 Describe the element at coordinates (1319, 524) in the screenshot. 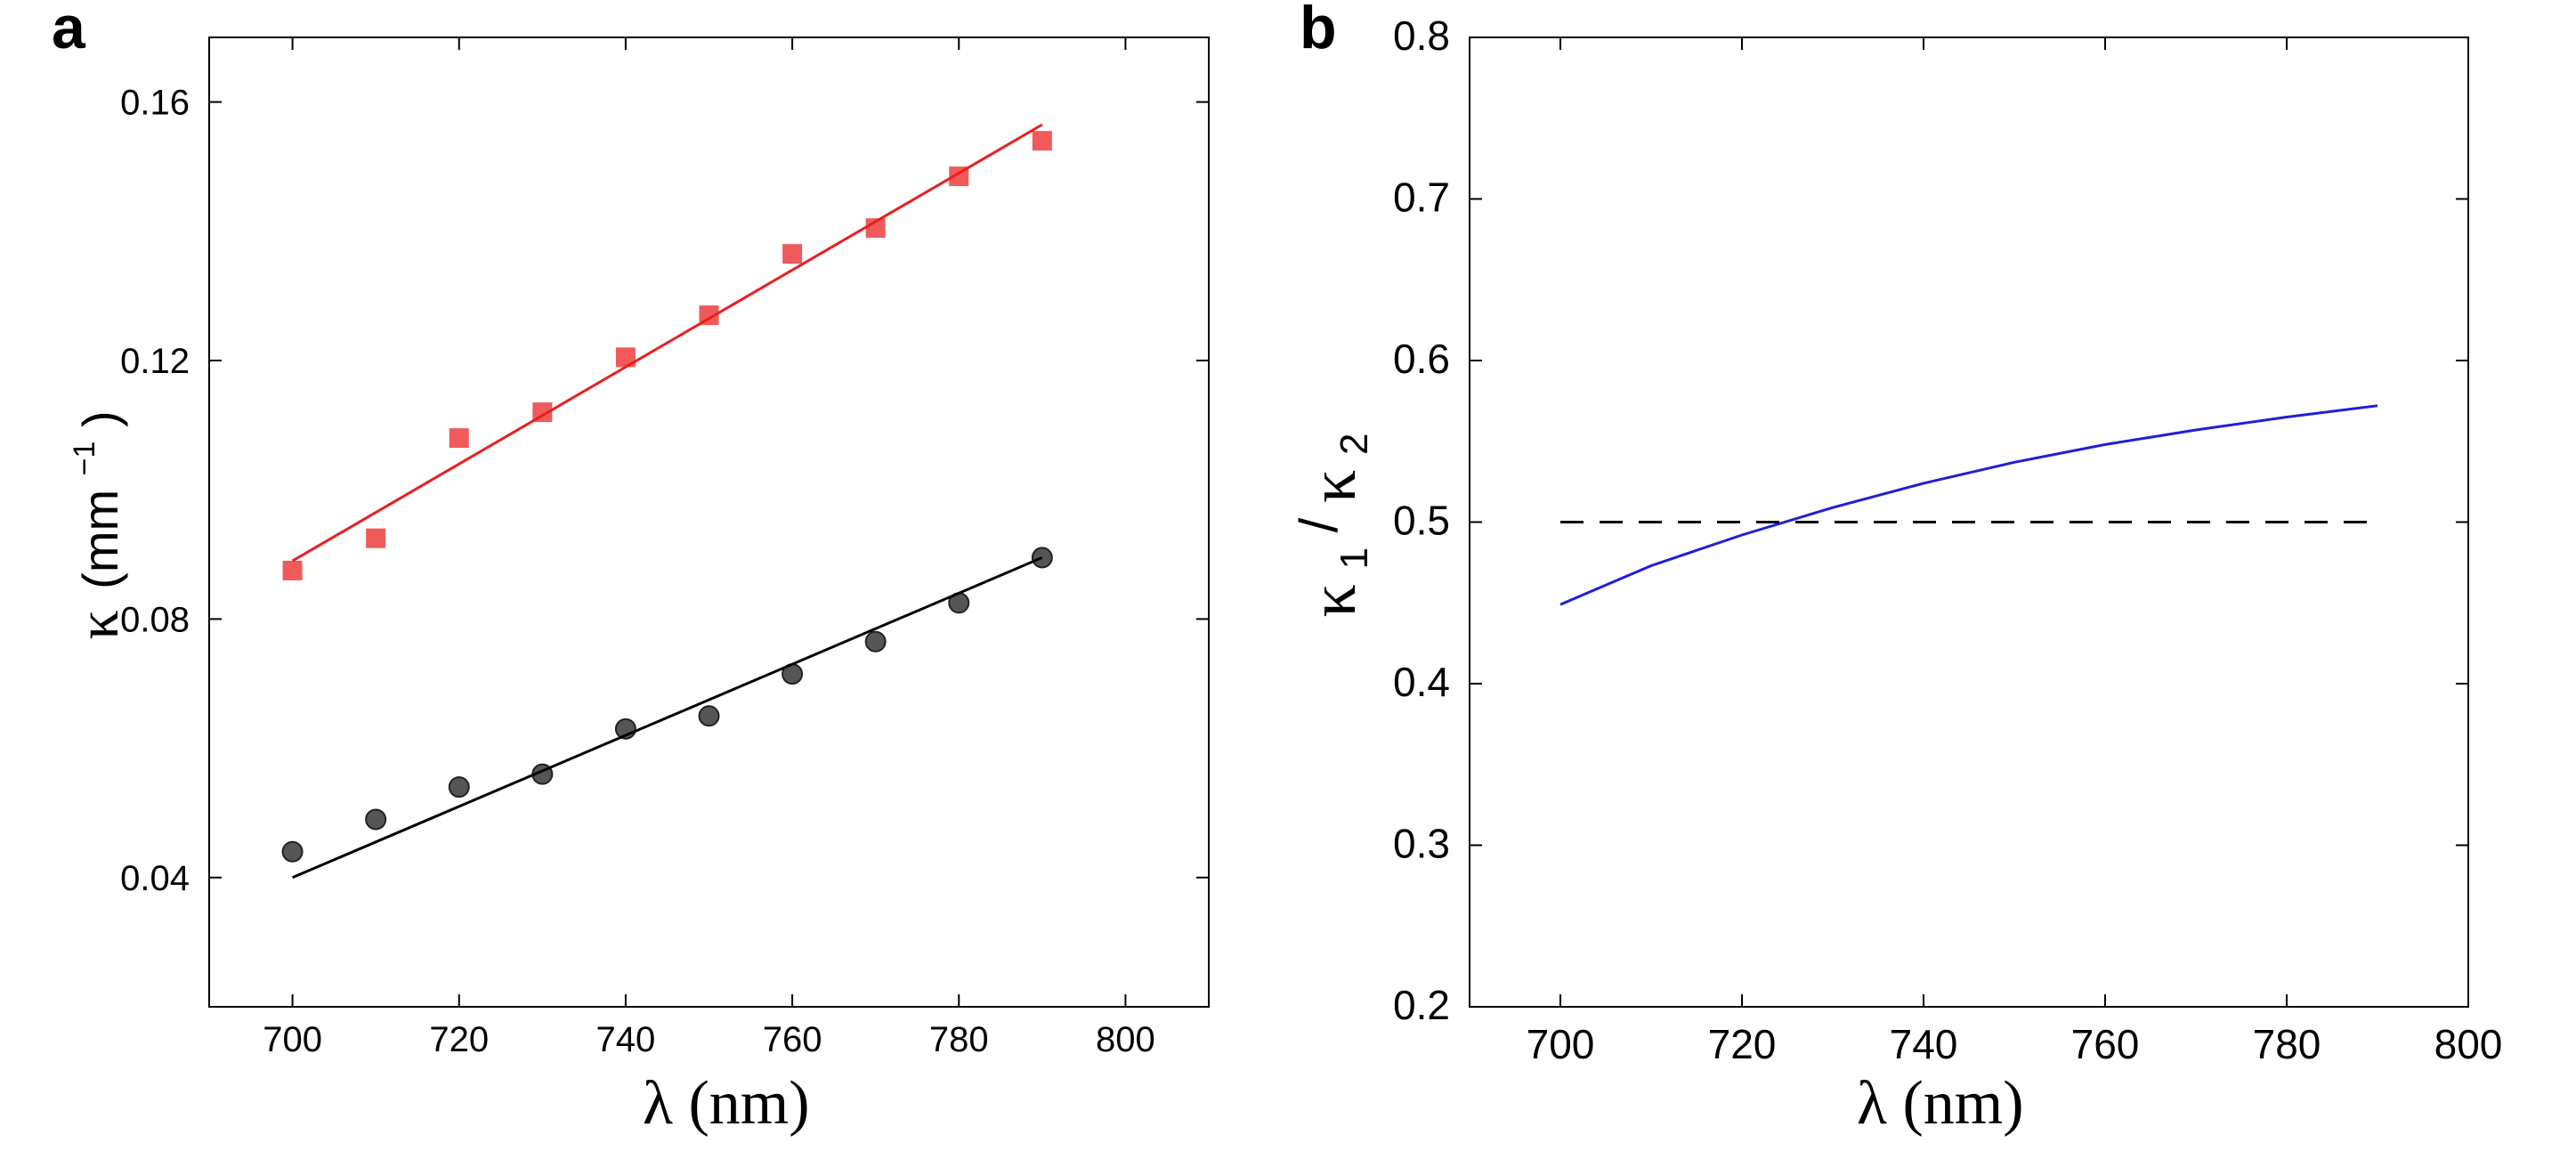

I see `panel-b-ylabel-slash: /` at that location.